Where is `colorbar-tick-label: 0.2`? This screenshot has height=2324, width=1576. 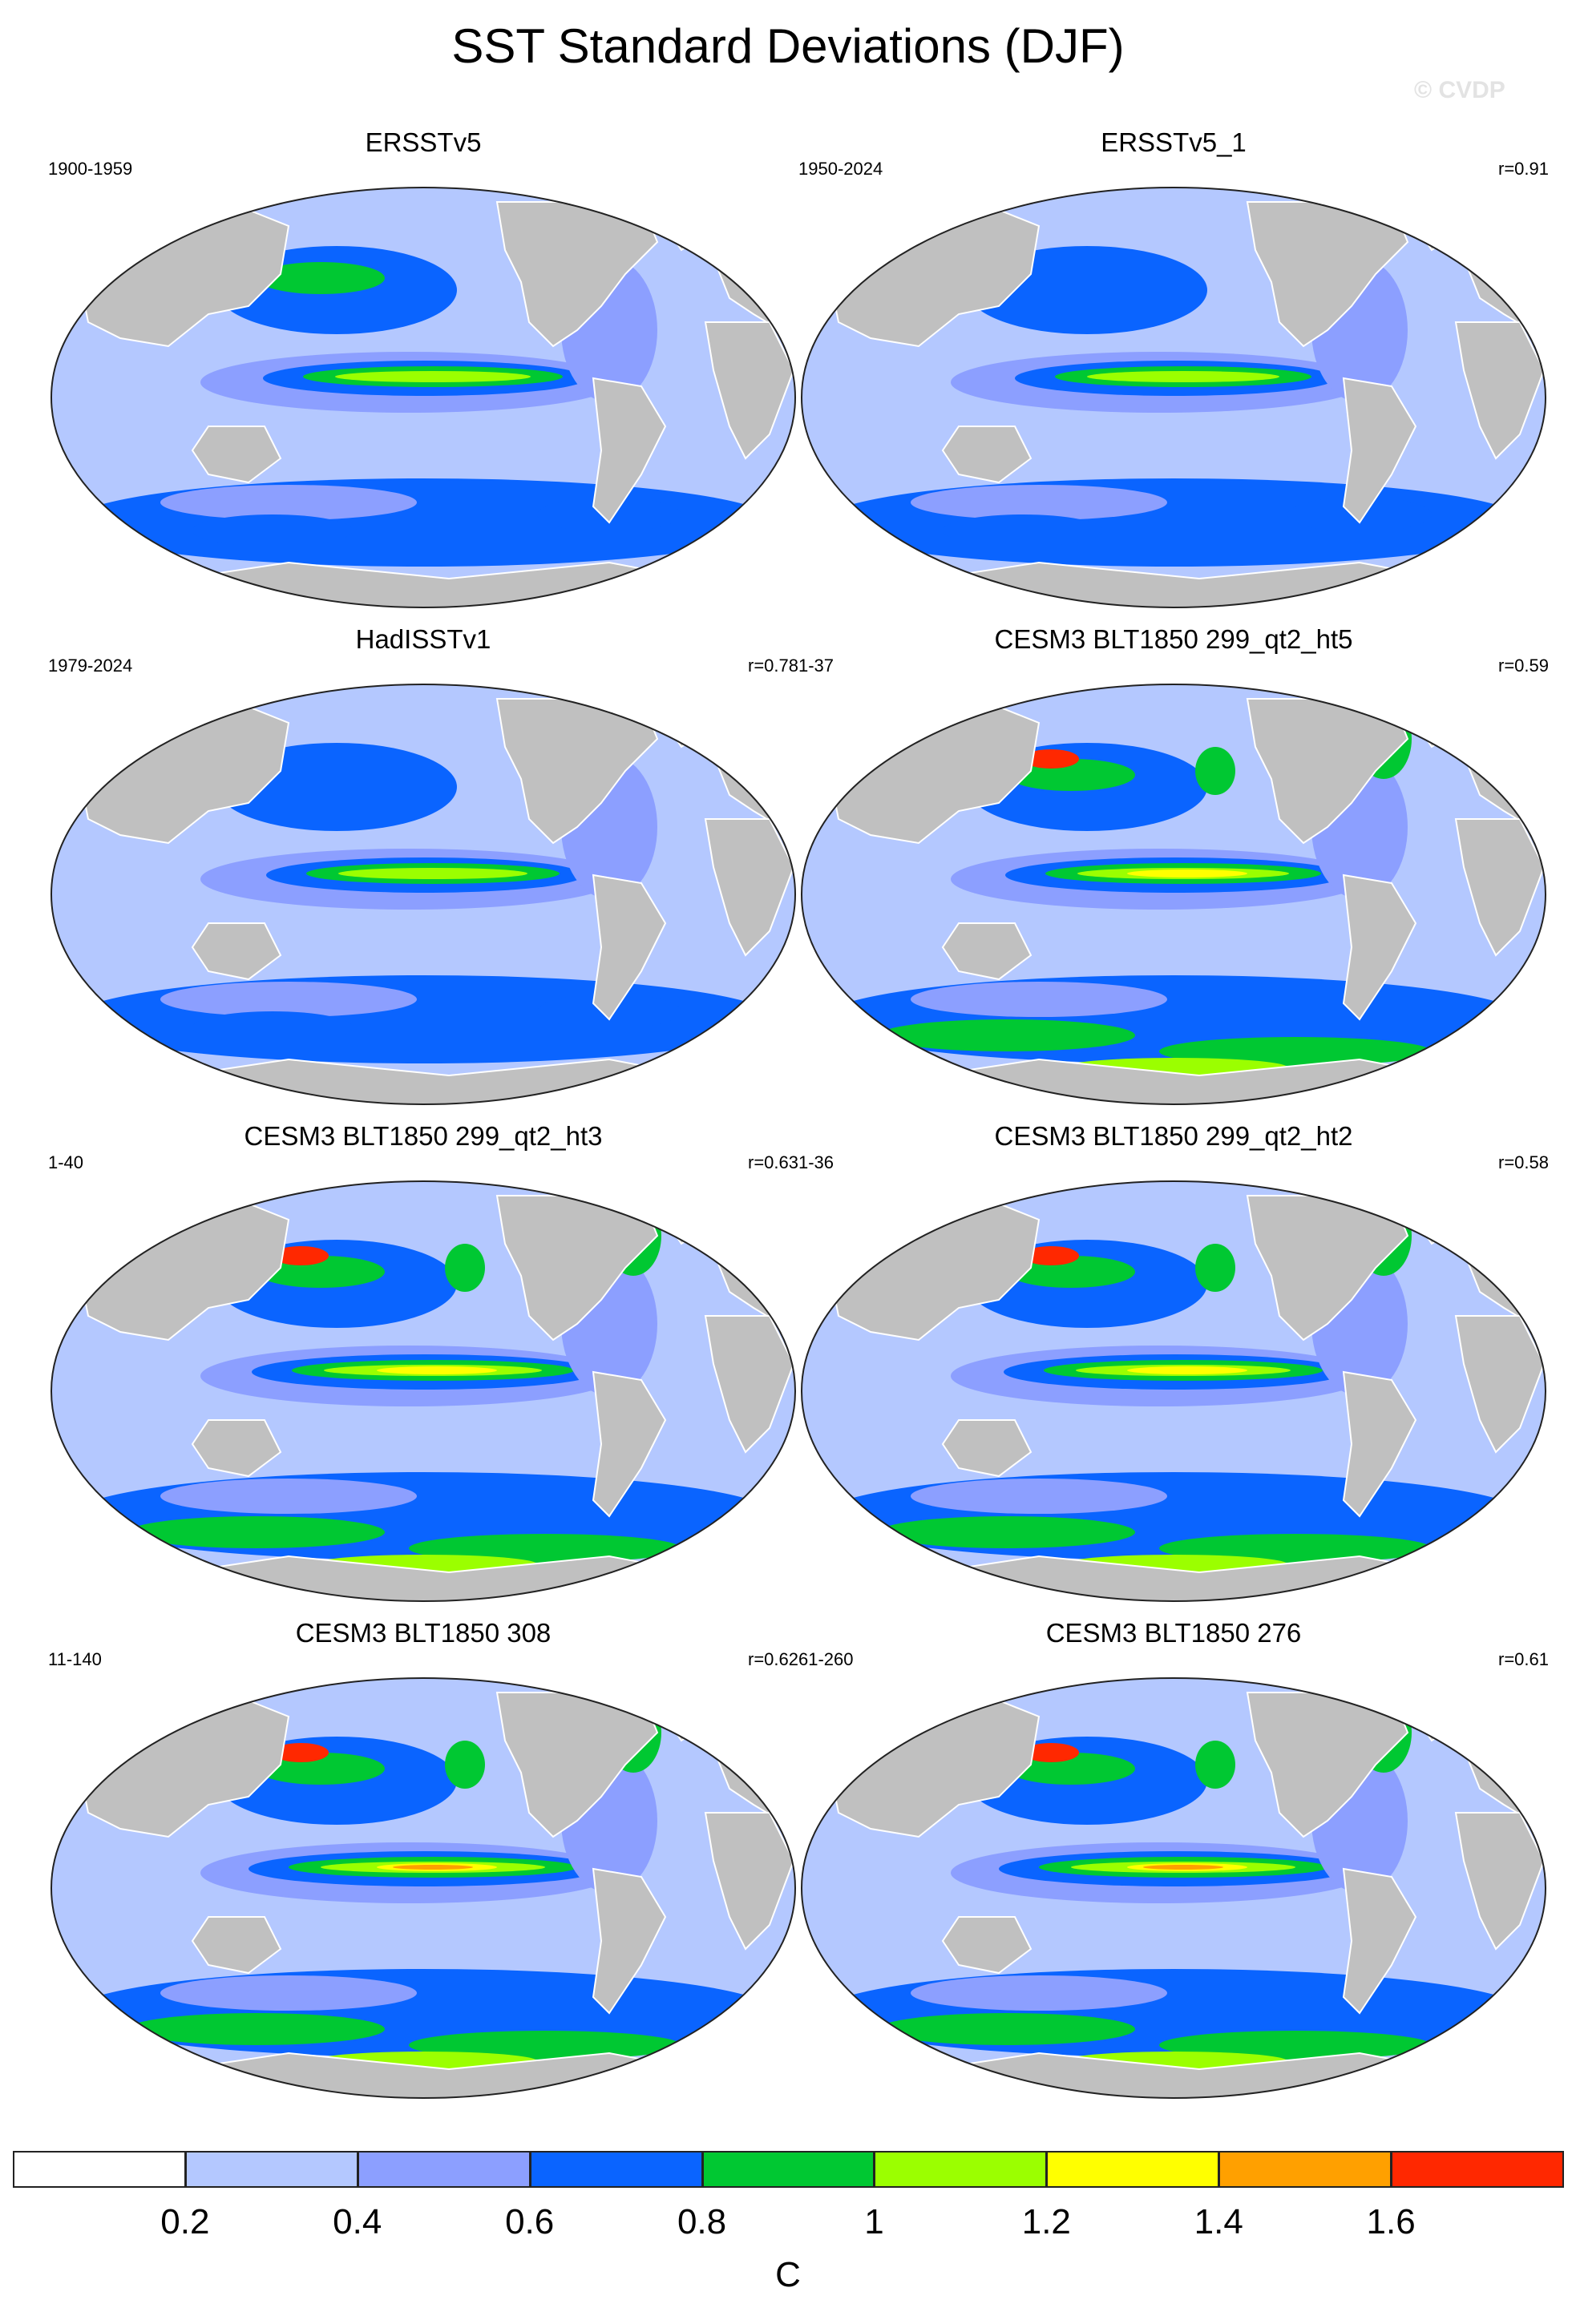
colorbar-tick-label: 0.2 is located at coordinates (185, 2221).